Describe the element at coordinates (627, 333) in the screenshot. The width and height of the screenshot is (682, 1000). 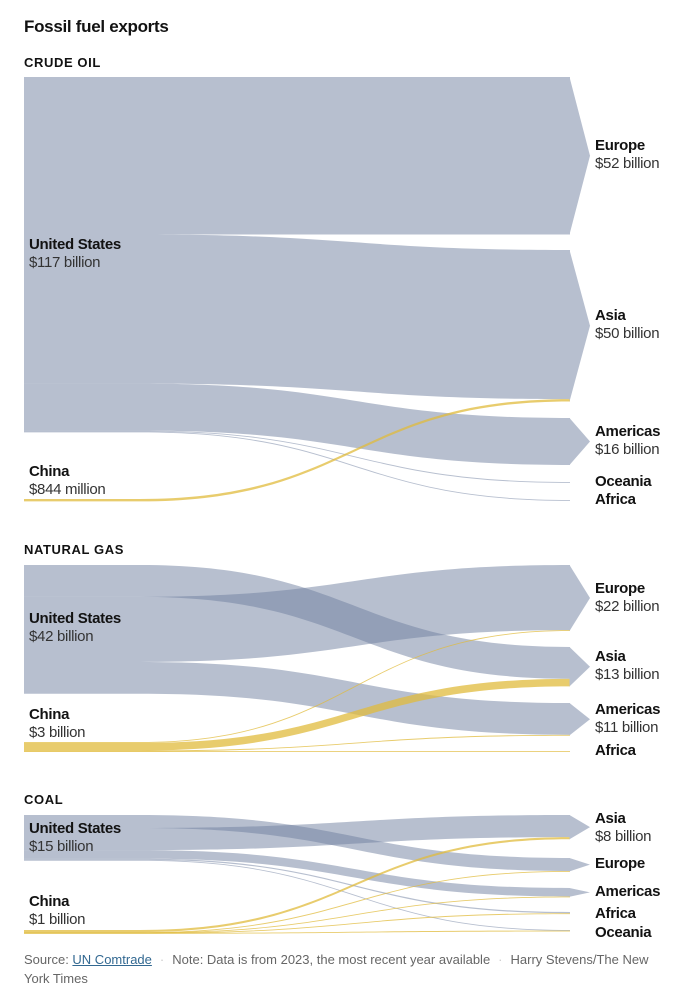
I see `target-value: $50 billion` at that location.